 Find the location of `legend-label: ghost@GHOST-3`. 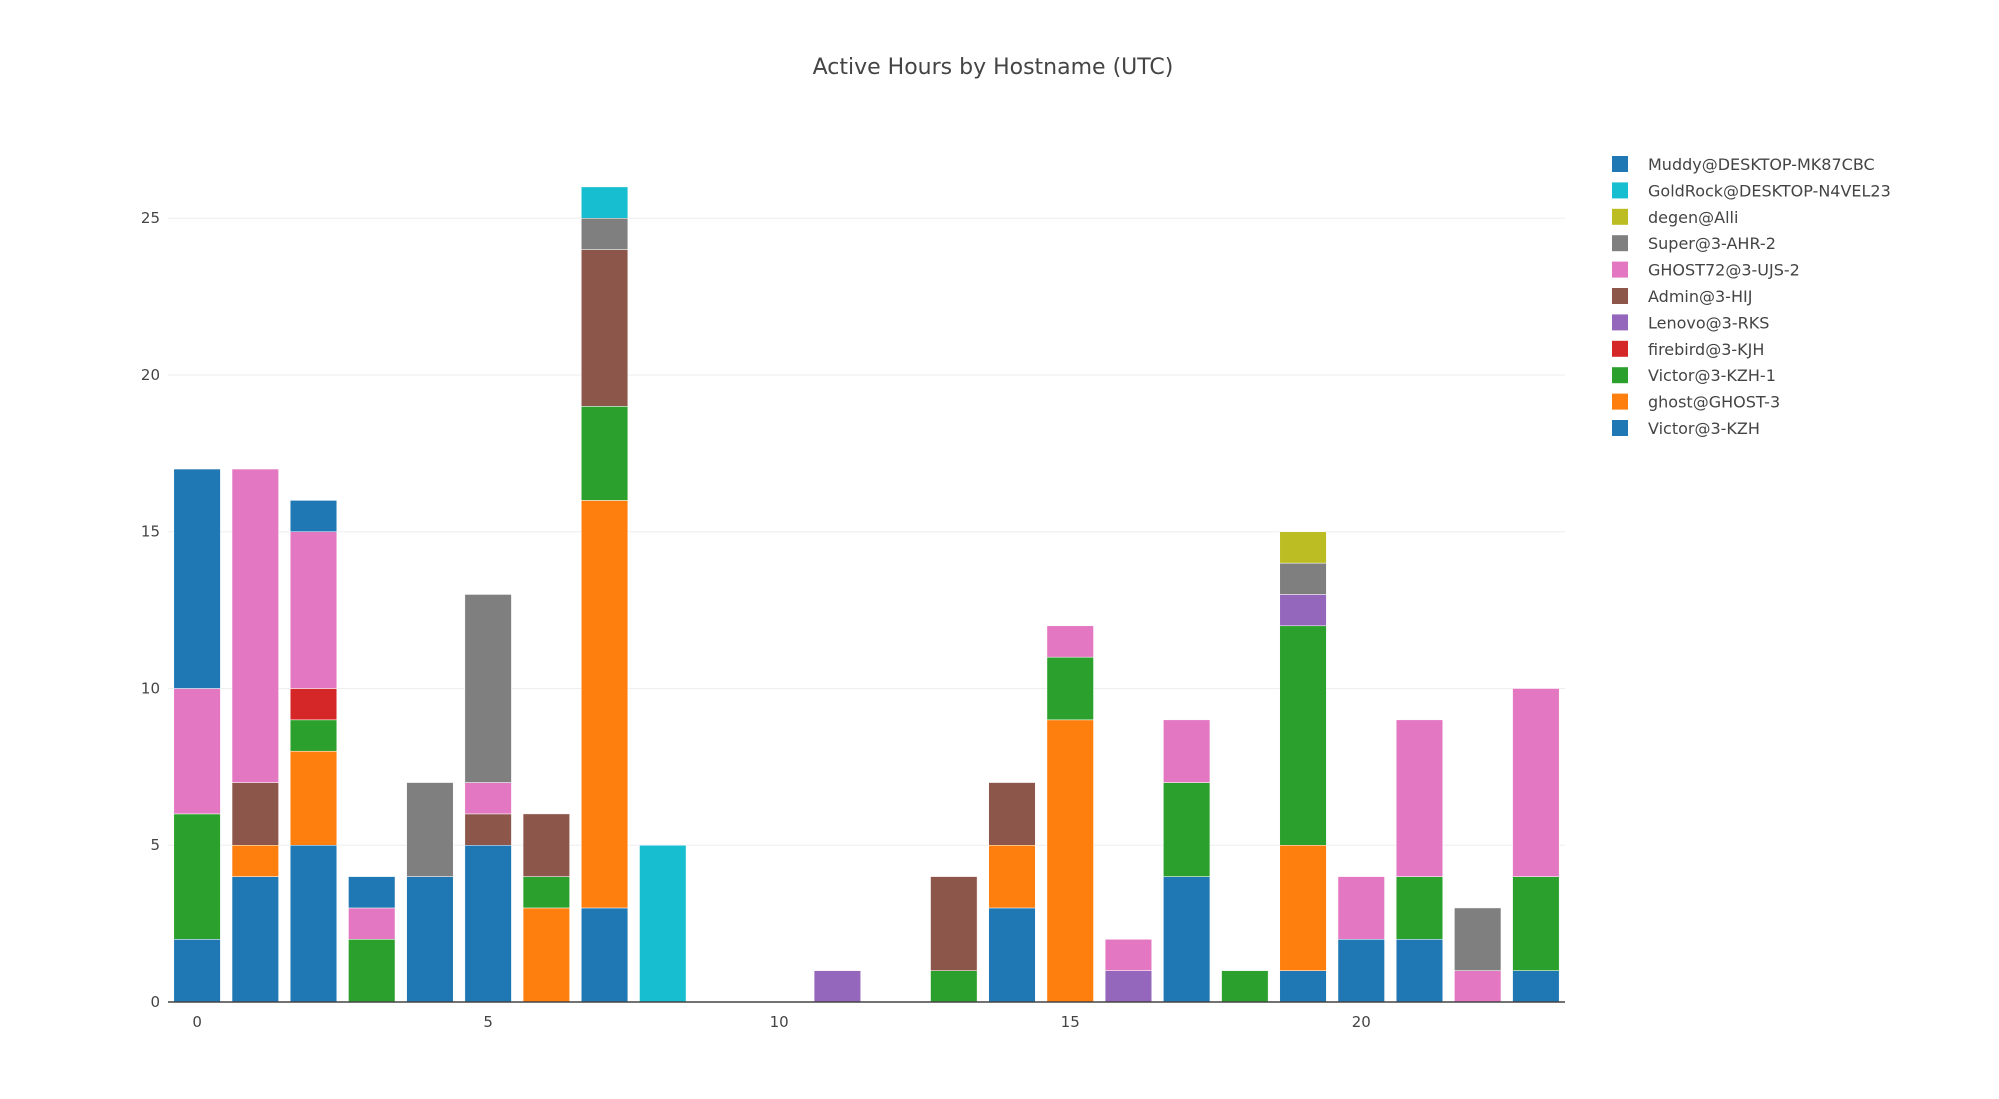

legend-label: ghost@GHOST-3 is located at coordinates (1714, 402).